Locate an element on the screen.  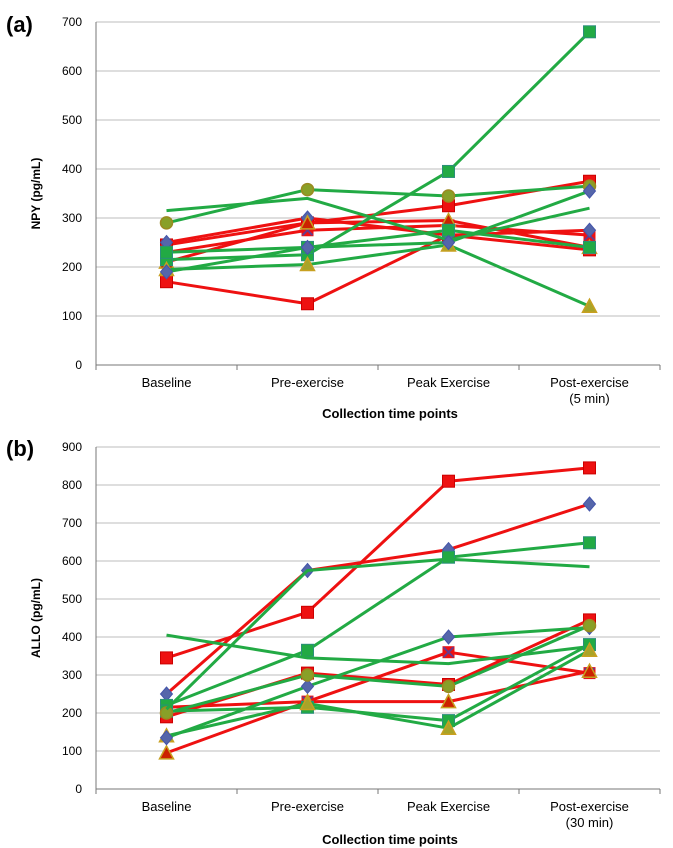
y-tick-label: 500 is located at coordinates (72, 120).